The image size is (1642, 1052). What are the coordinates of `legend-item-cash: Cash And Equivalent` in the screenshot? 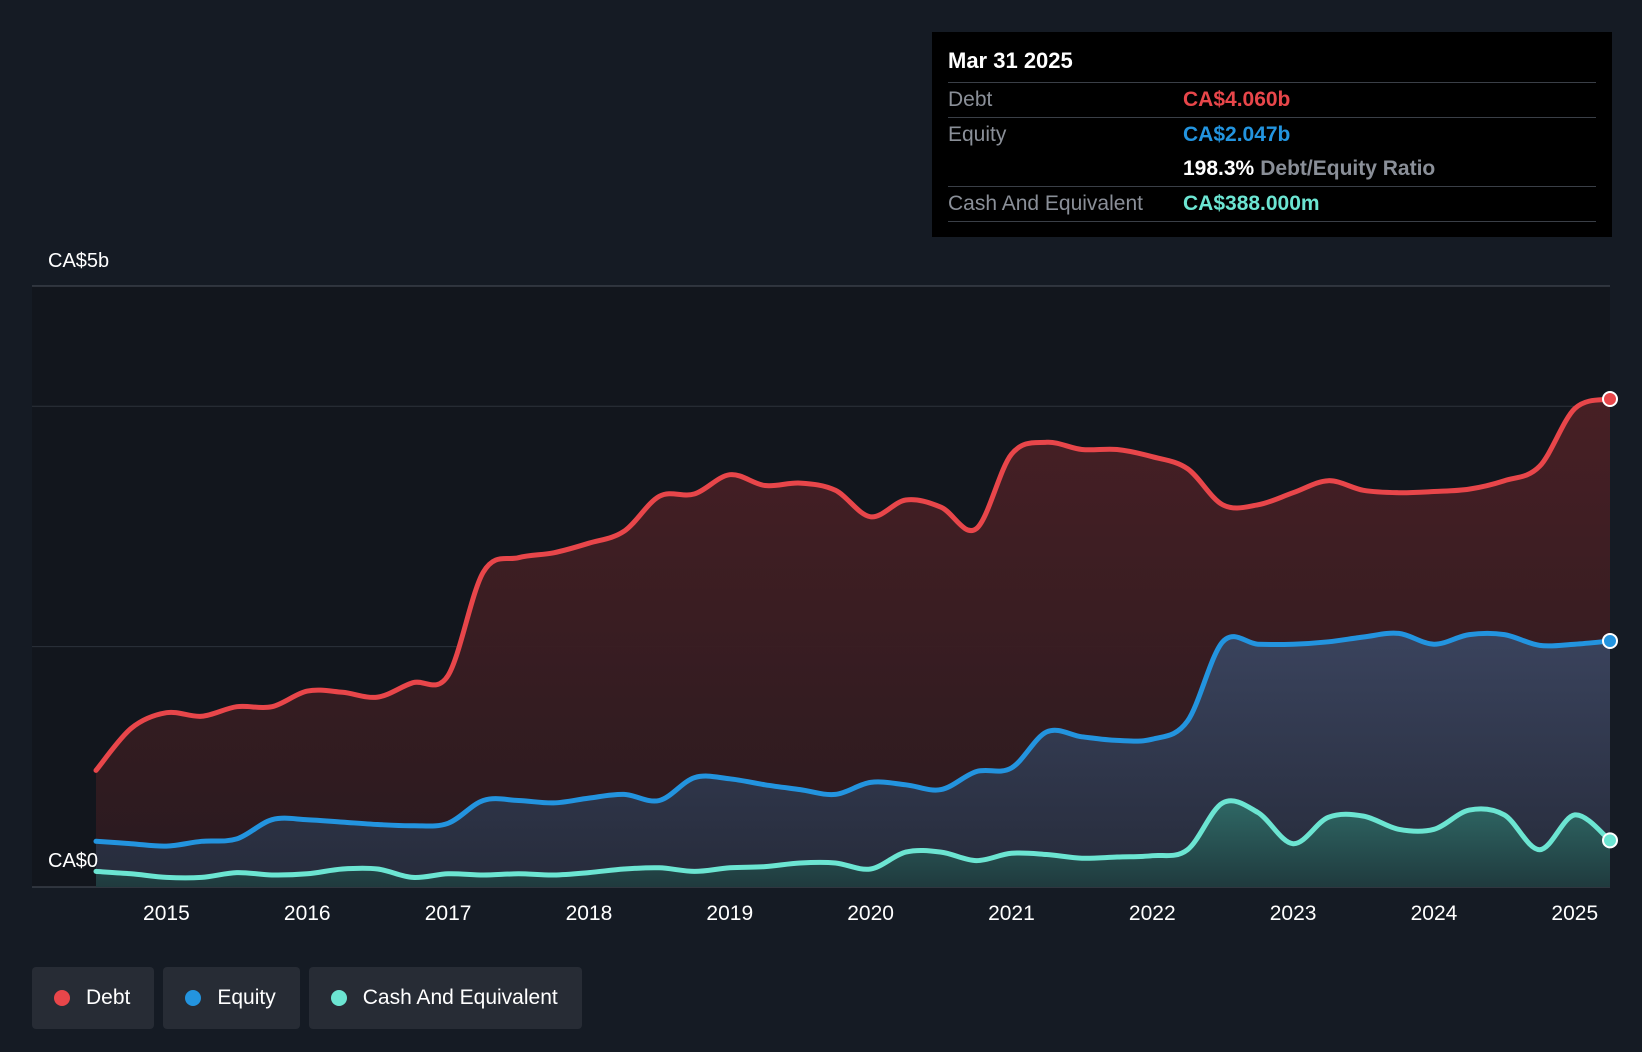 It's located at (445, 998).